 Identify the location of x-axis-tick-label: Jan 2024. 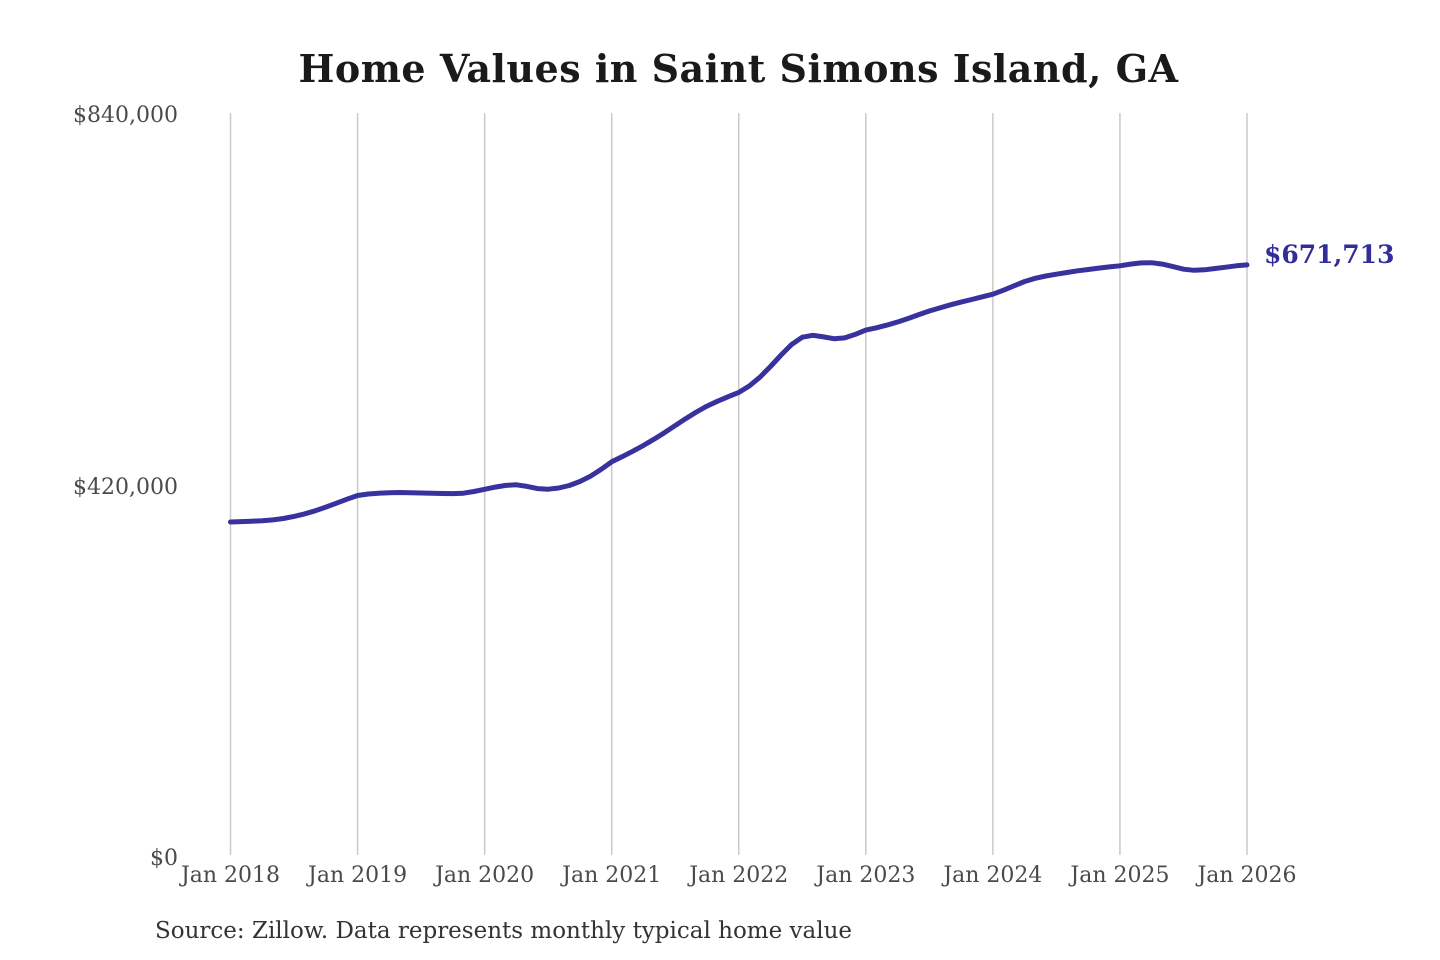
(993, 875).